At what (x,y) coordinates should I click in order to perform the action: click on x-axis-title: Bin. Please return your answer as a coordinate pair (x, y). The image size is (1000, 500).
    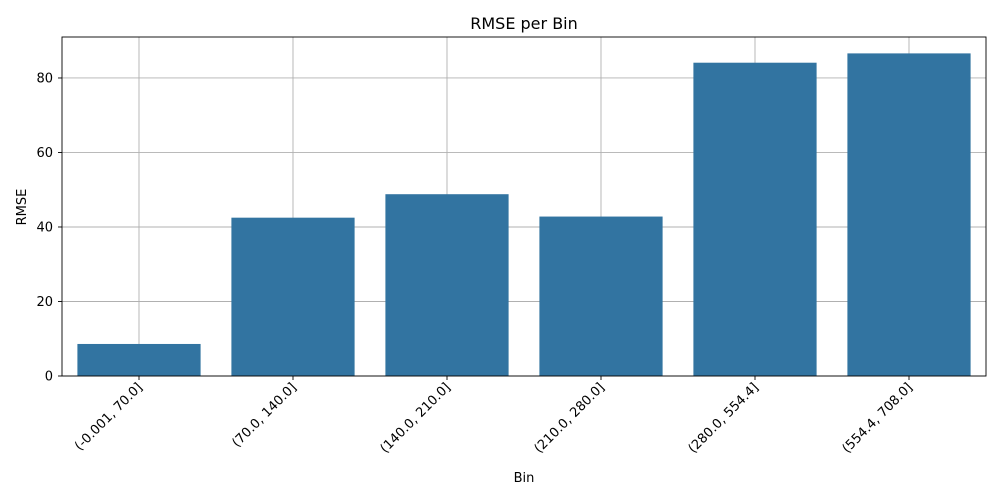
    Looking at the image, I should click on (524, 478).